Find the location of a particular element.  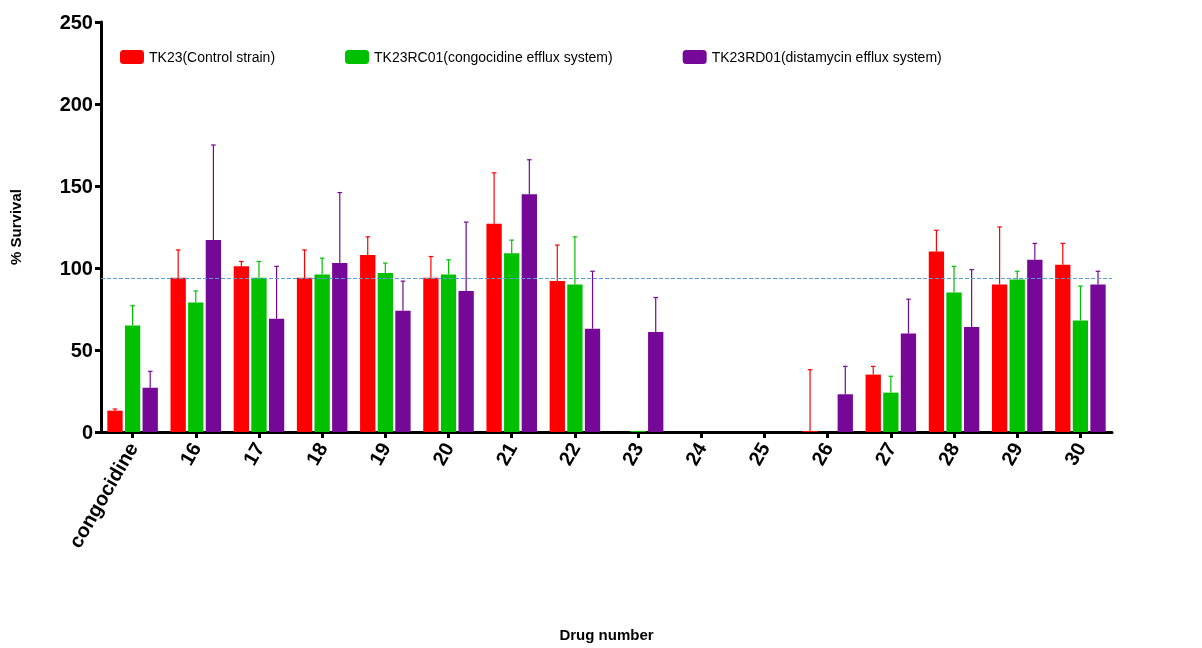

legend-label: TK23(Control strain) is located at coordinates (212, 57).